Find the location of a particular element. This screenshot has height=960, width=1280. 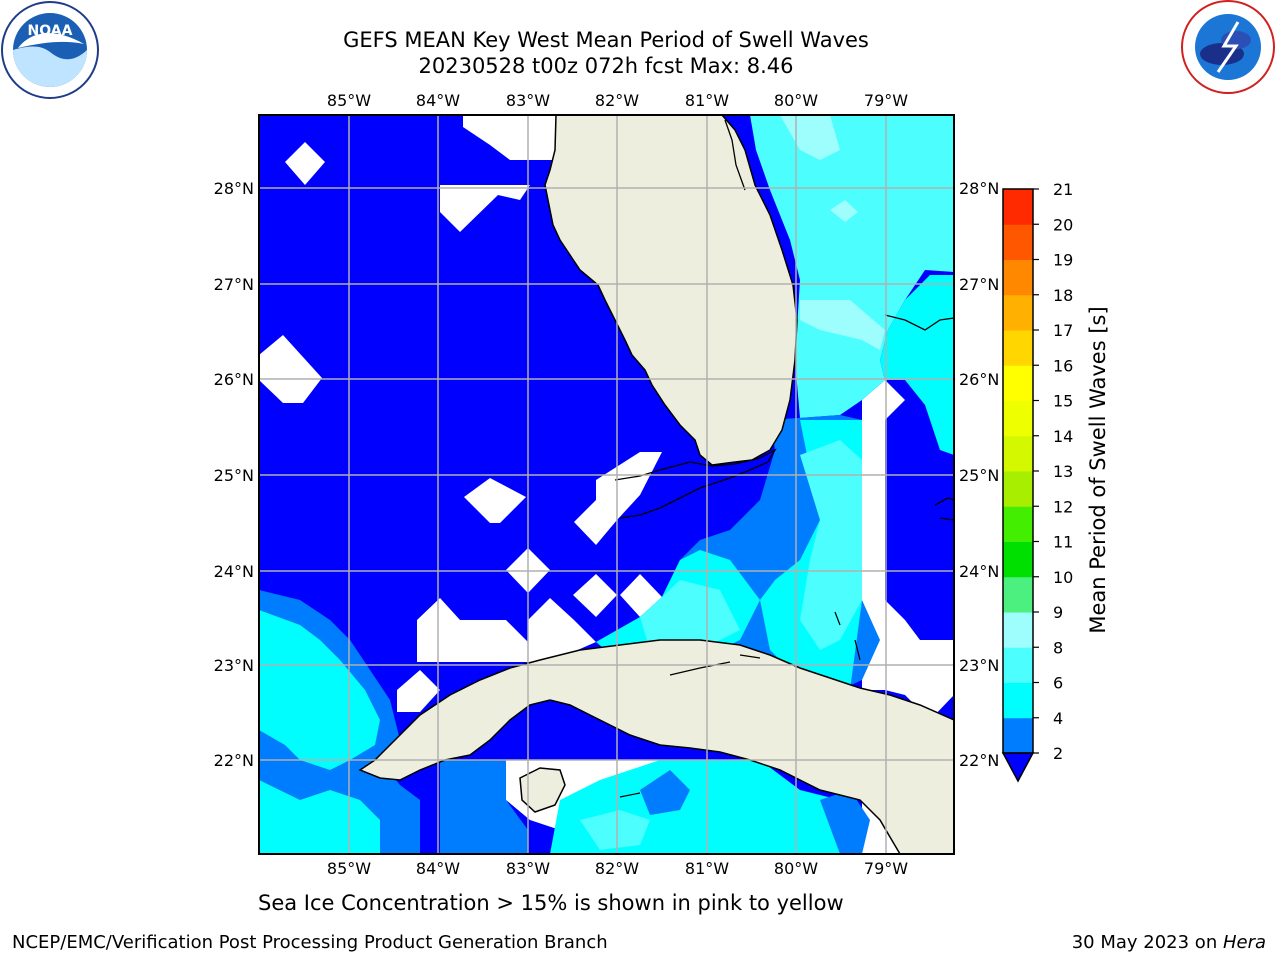

colorbar-tick-label: 17 is located at coordinates (1063, 330).